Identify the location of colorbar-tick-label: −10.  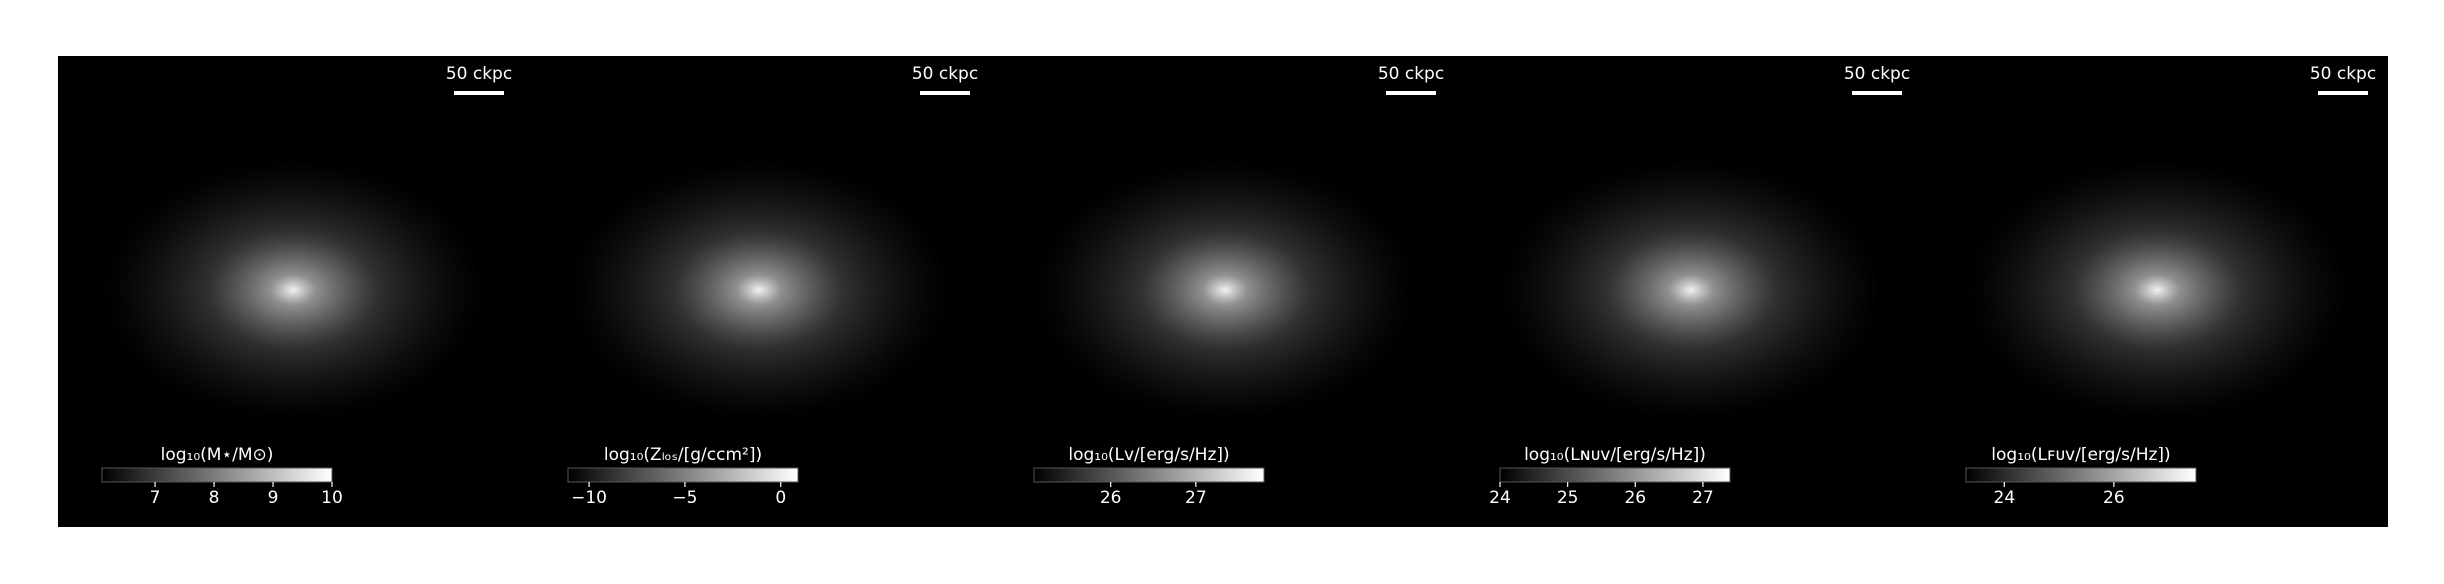
(589, 498).